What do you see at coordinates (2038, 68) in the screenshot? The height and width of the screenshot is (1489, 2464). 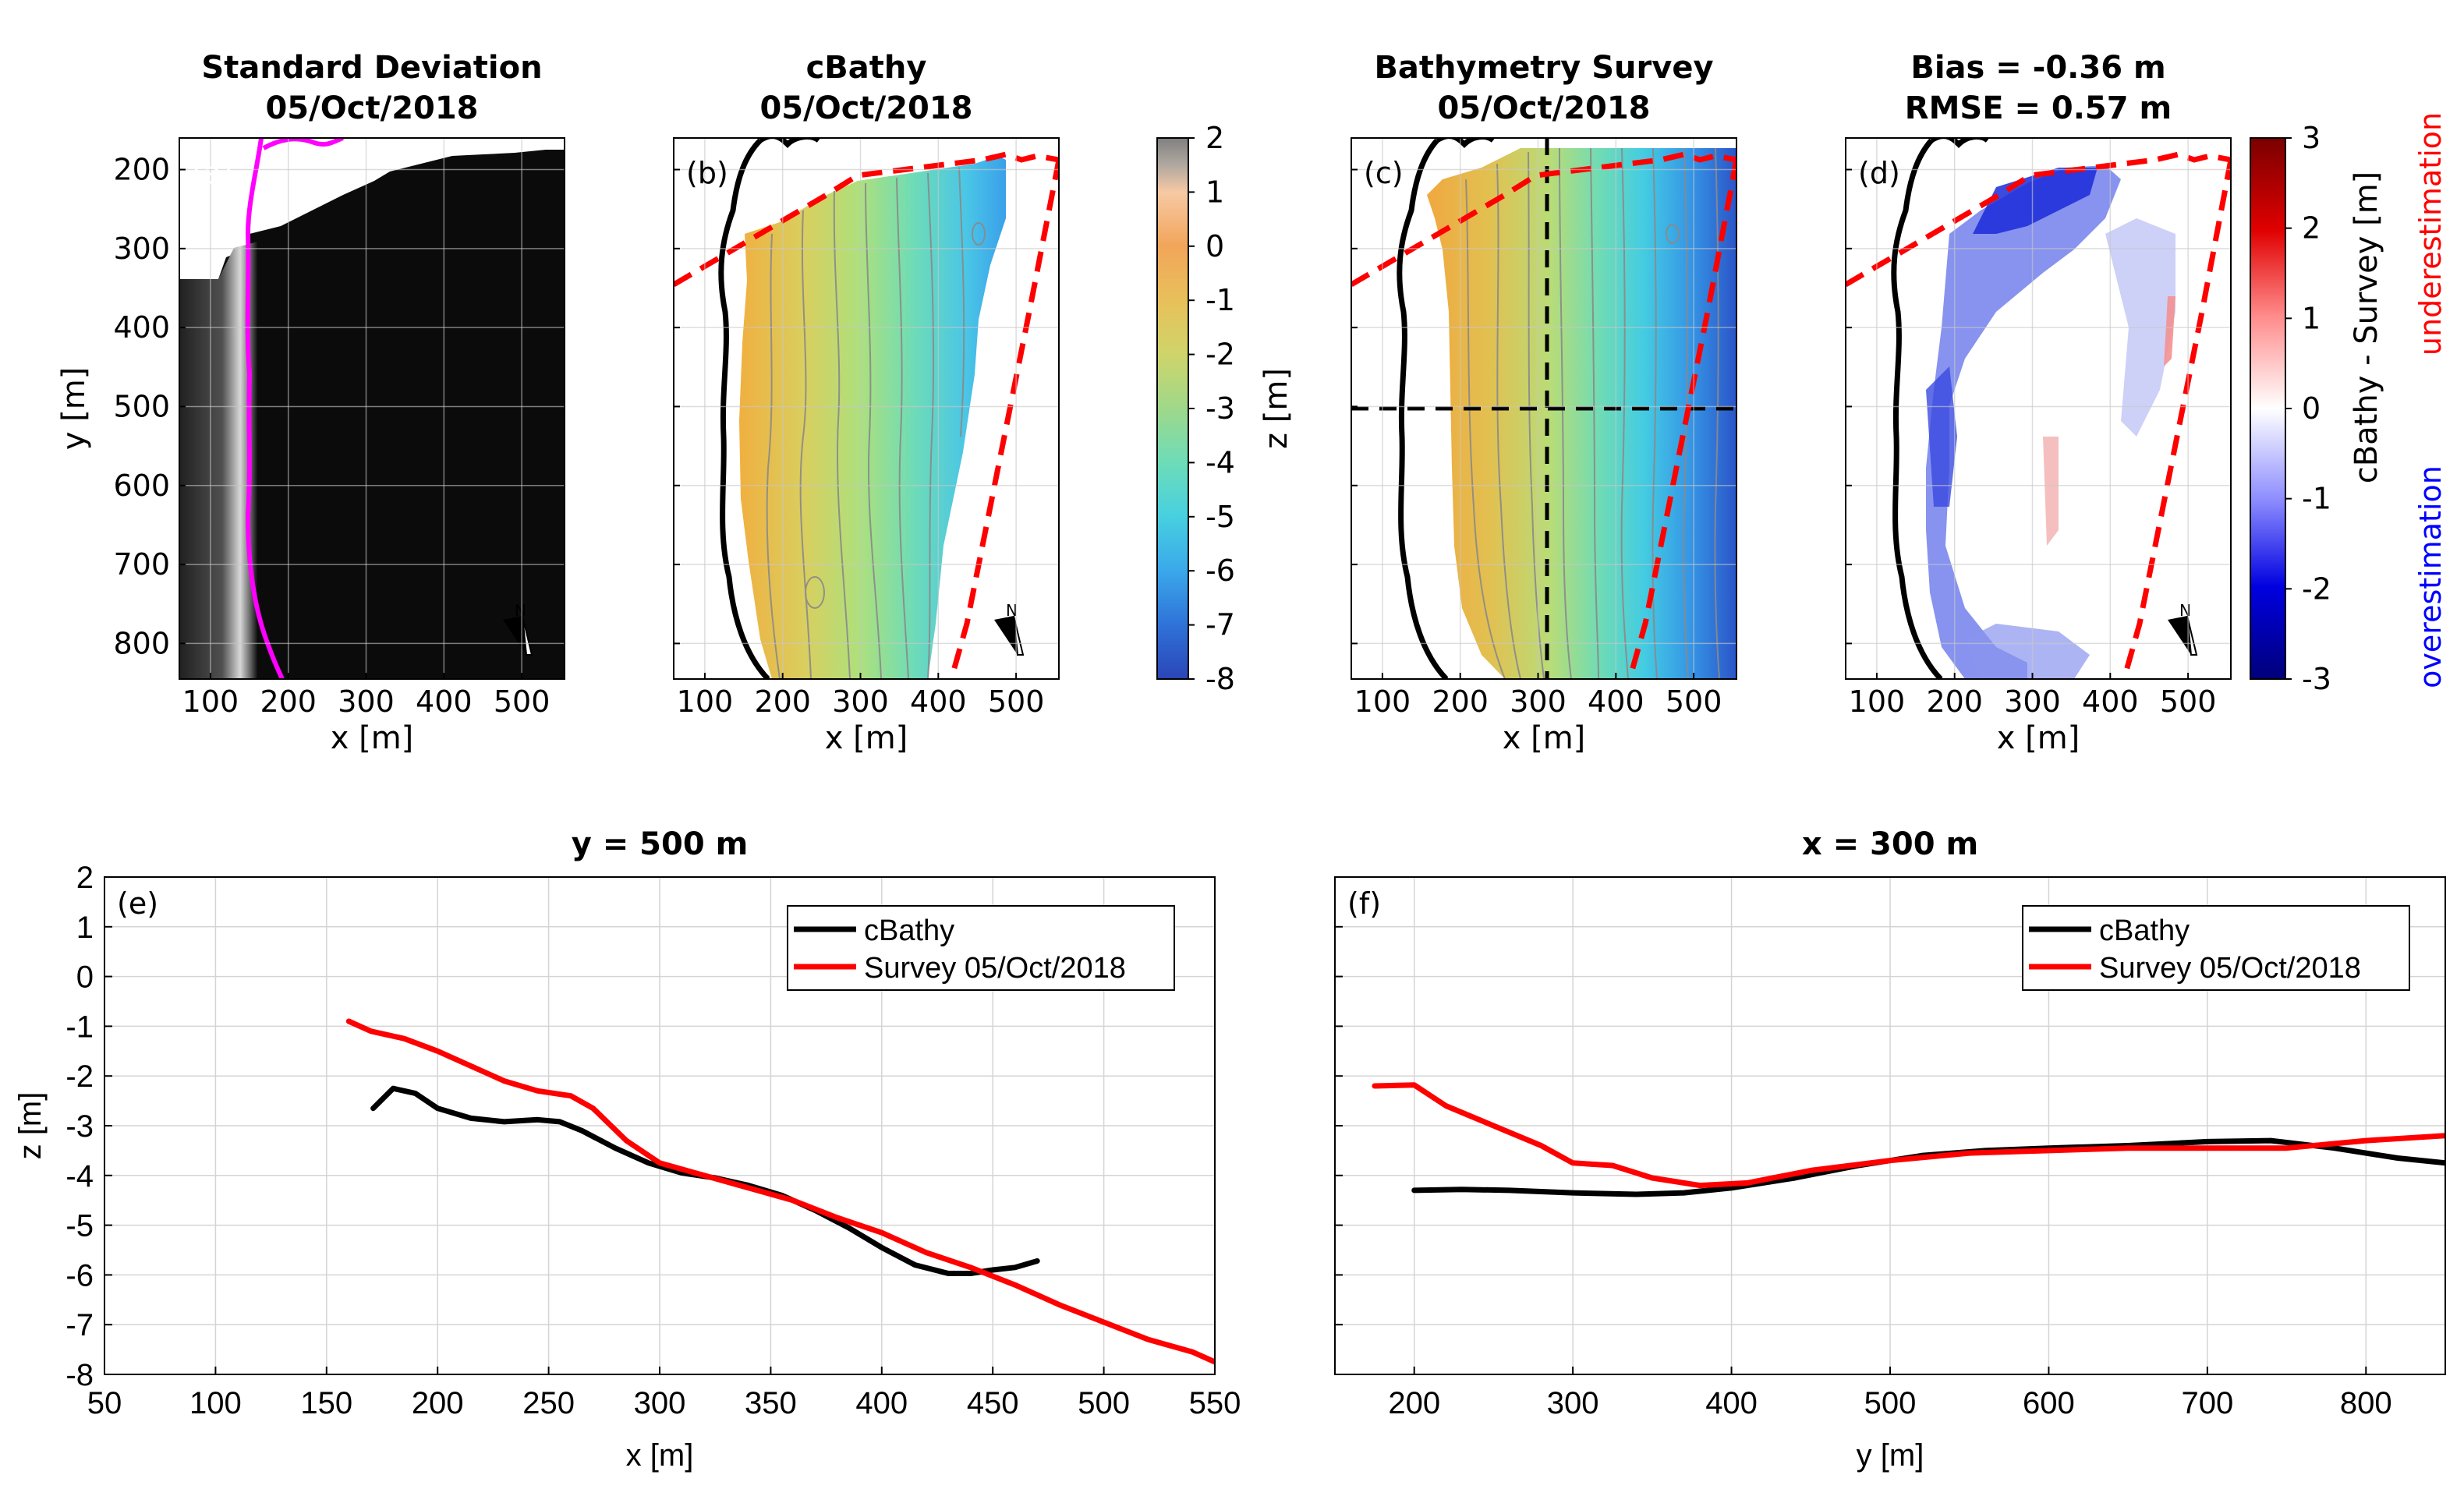 I see `panel-d-title-line1: Bias = -0.36 m` at bounding box center [2038, 68].